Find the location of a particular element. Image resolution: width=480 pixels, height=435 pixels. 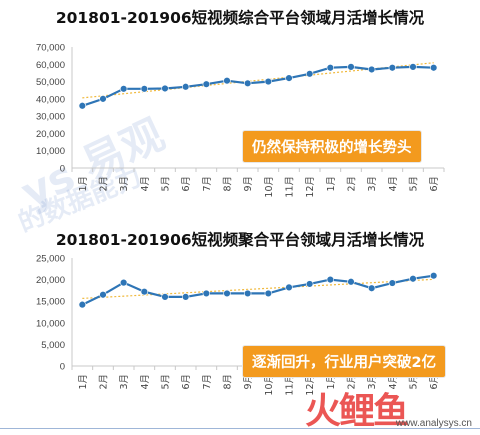

footer-divider is located at coordinates (240, 428).